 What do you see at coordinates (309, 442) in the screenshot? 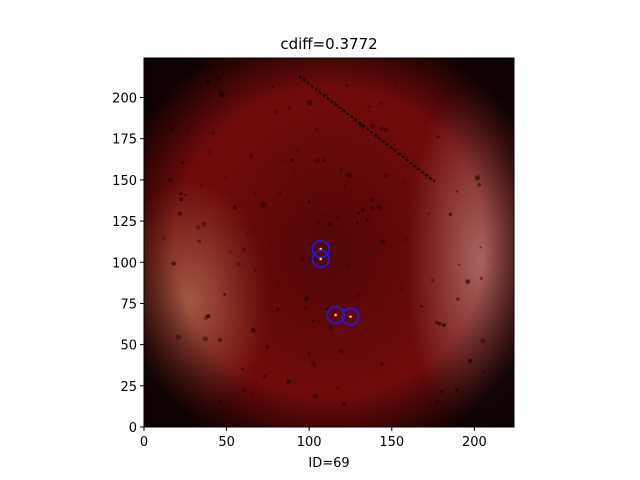
I see `x-tick-label: 100` at bounding box center [309, 442].